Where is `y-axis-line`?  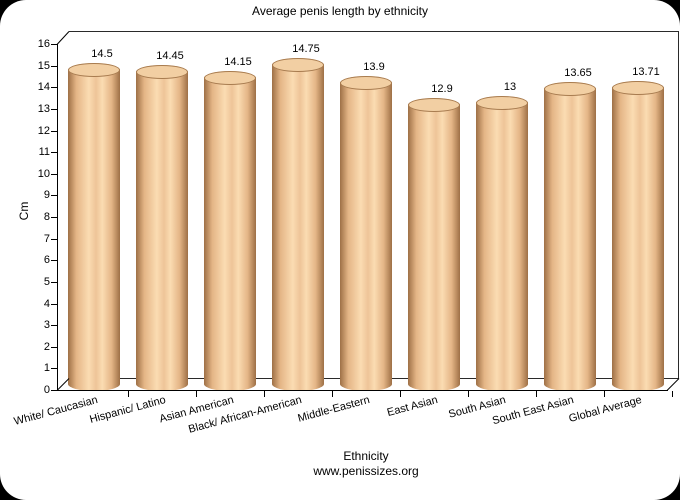 y-axis-line is located at coordinates (57, 217).